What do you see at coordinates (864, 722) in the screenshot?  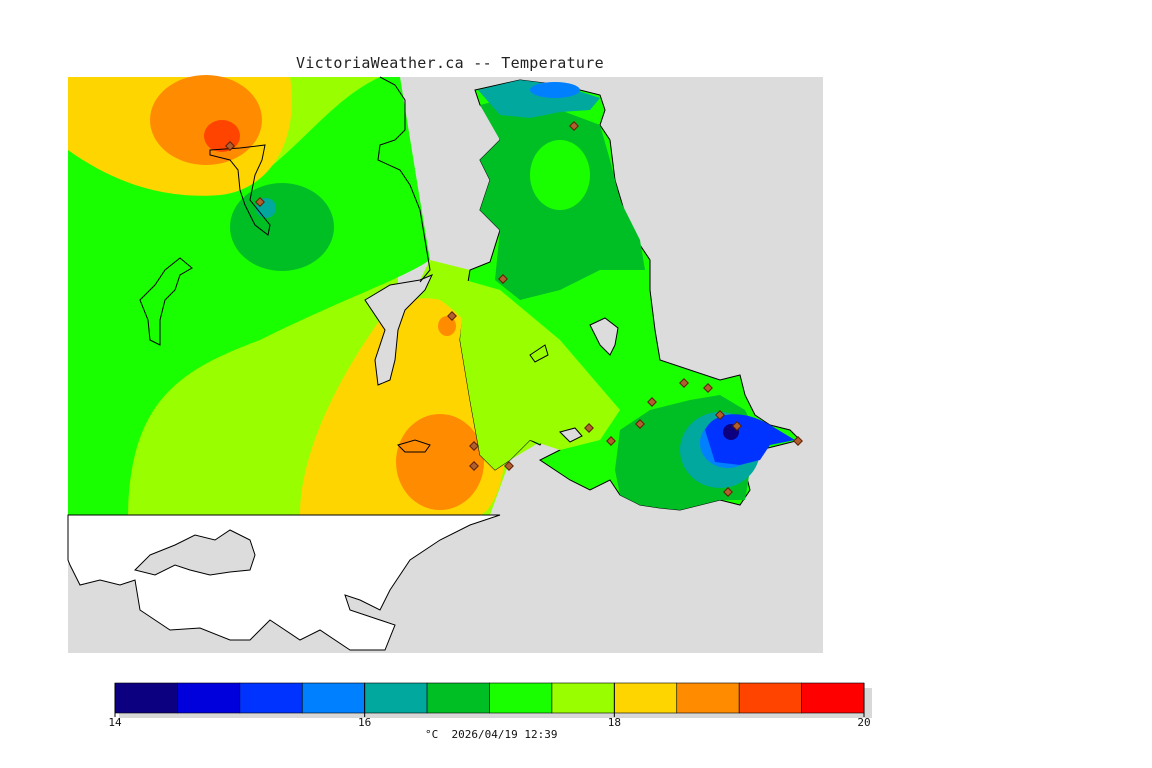 I see `legend-tick-label-3: 20` at bounding box center [864, 722].